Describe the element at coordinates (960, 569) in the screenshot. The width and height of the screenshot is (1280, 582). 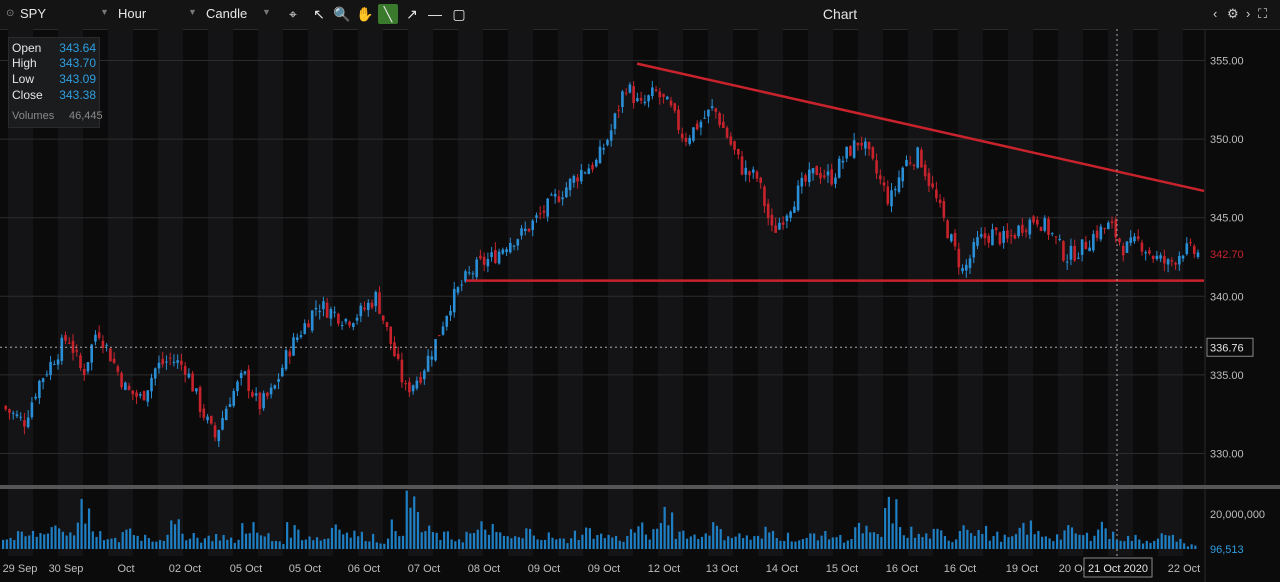
I see `x-tick-label: 16 Oct` at that location.